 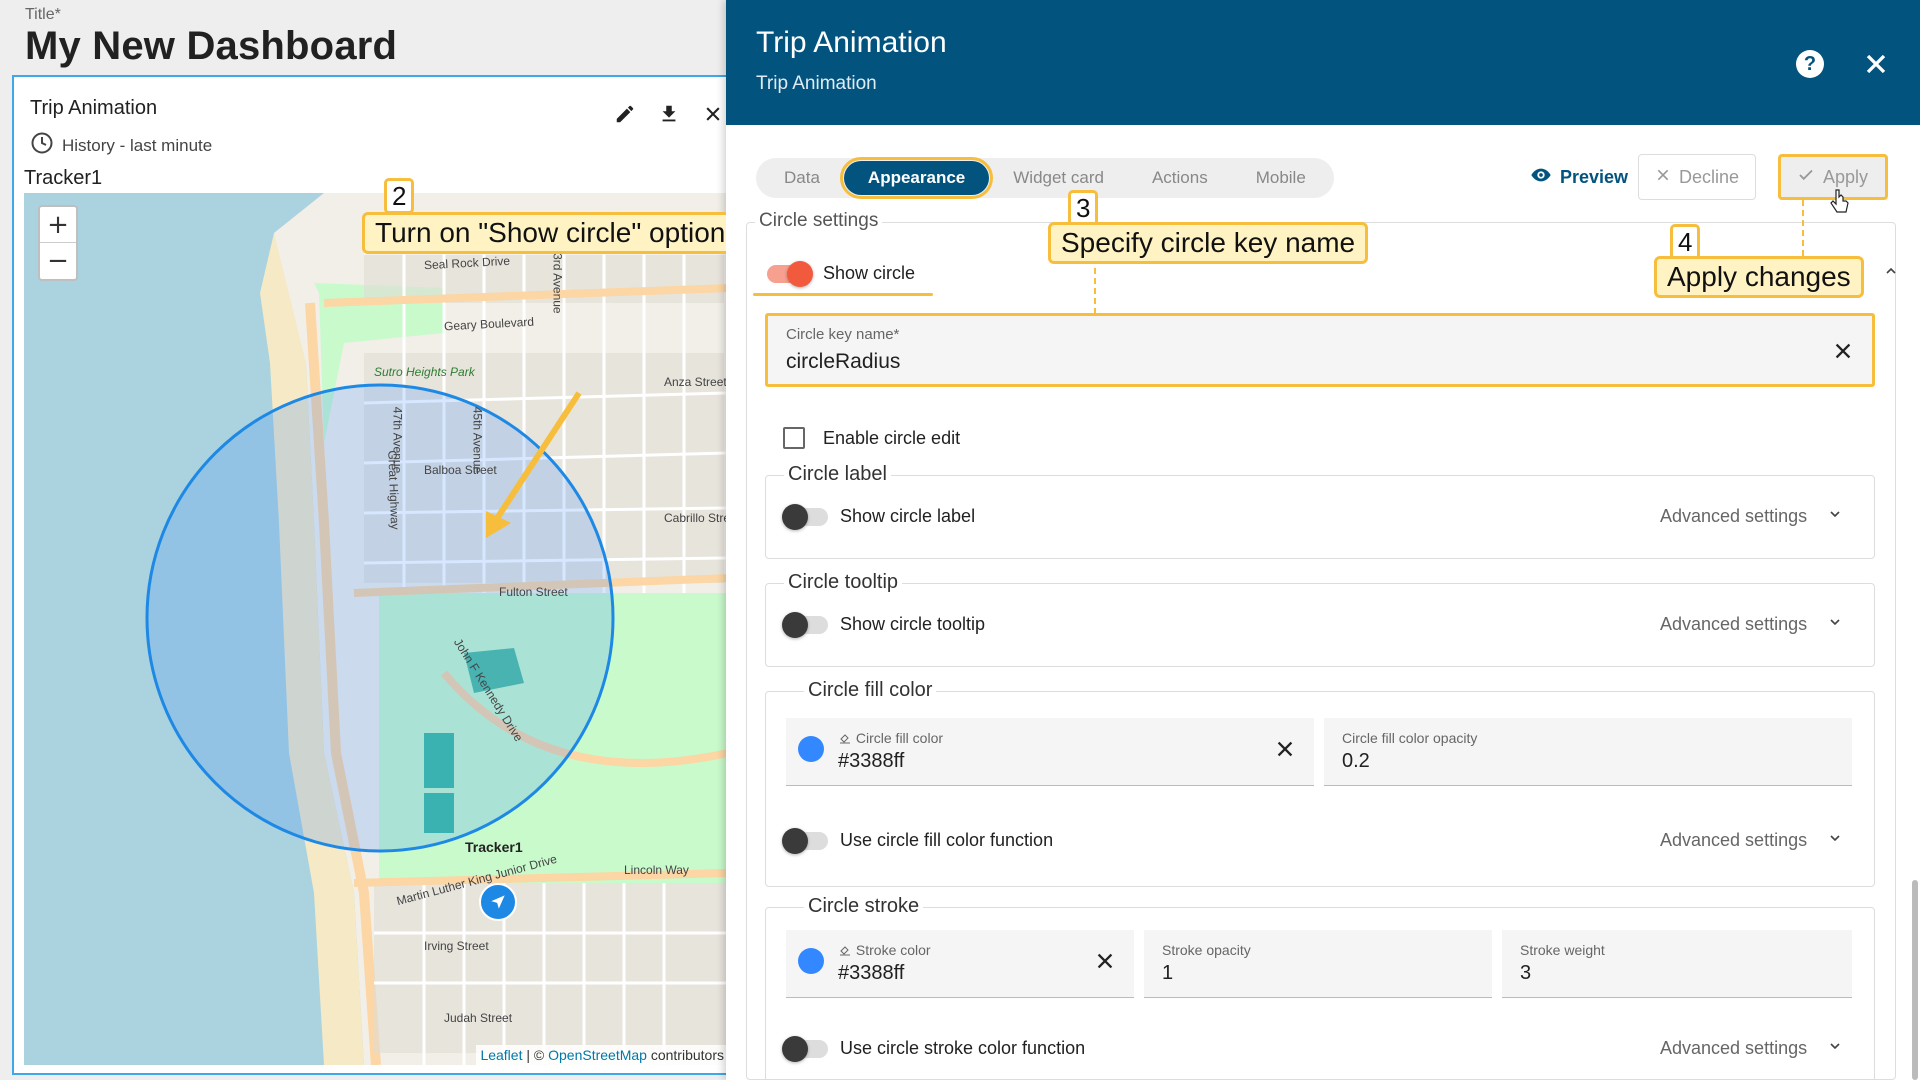 I want to click on circle-fill-color-field: Circle fill color #3388ff, so click(x=1050, y=752).